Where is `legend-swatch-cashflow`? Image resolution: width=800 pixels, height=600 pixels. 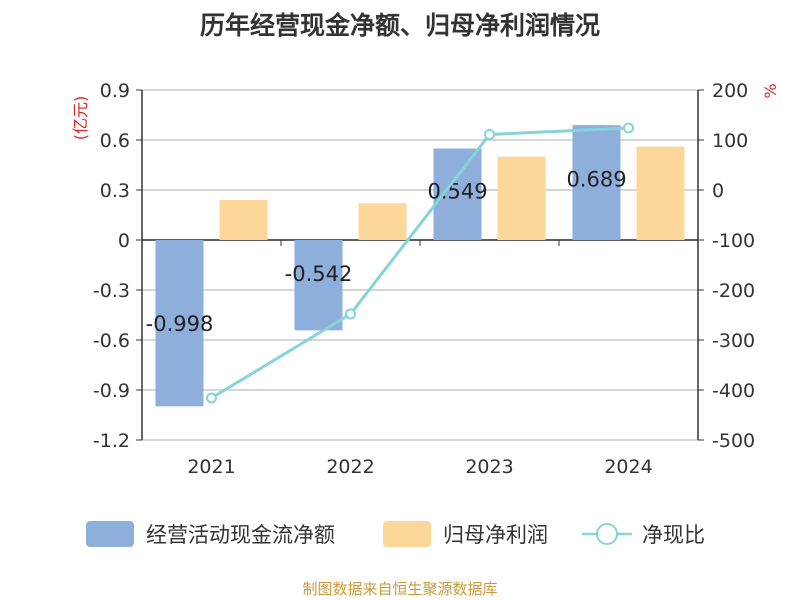
legend-swatch-cashflow is located at coordinates (110, 534).